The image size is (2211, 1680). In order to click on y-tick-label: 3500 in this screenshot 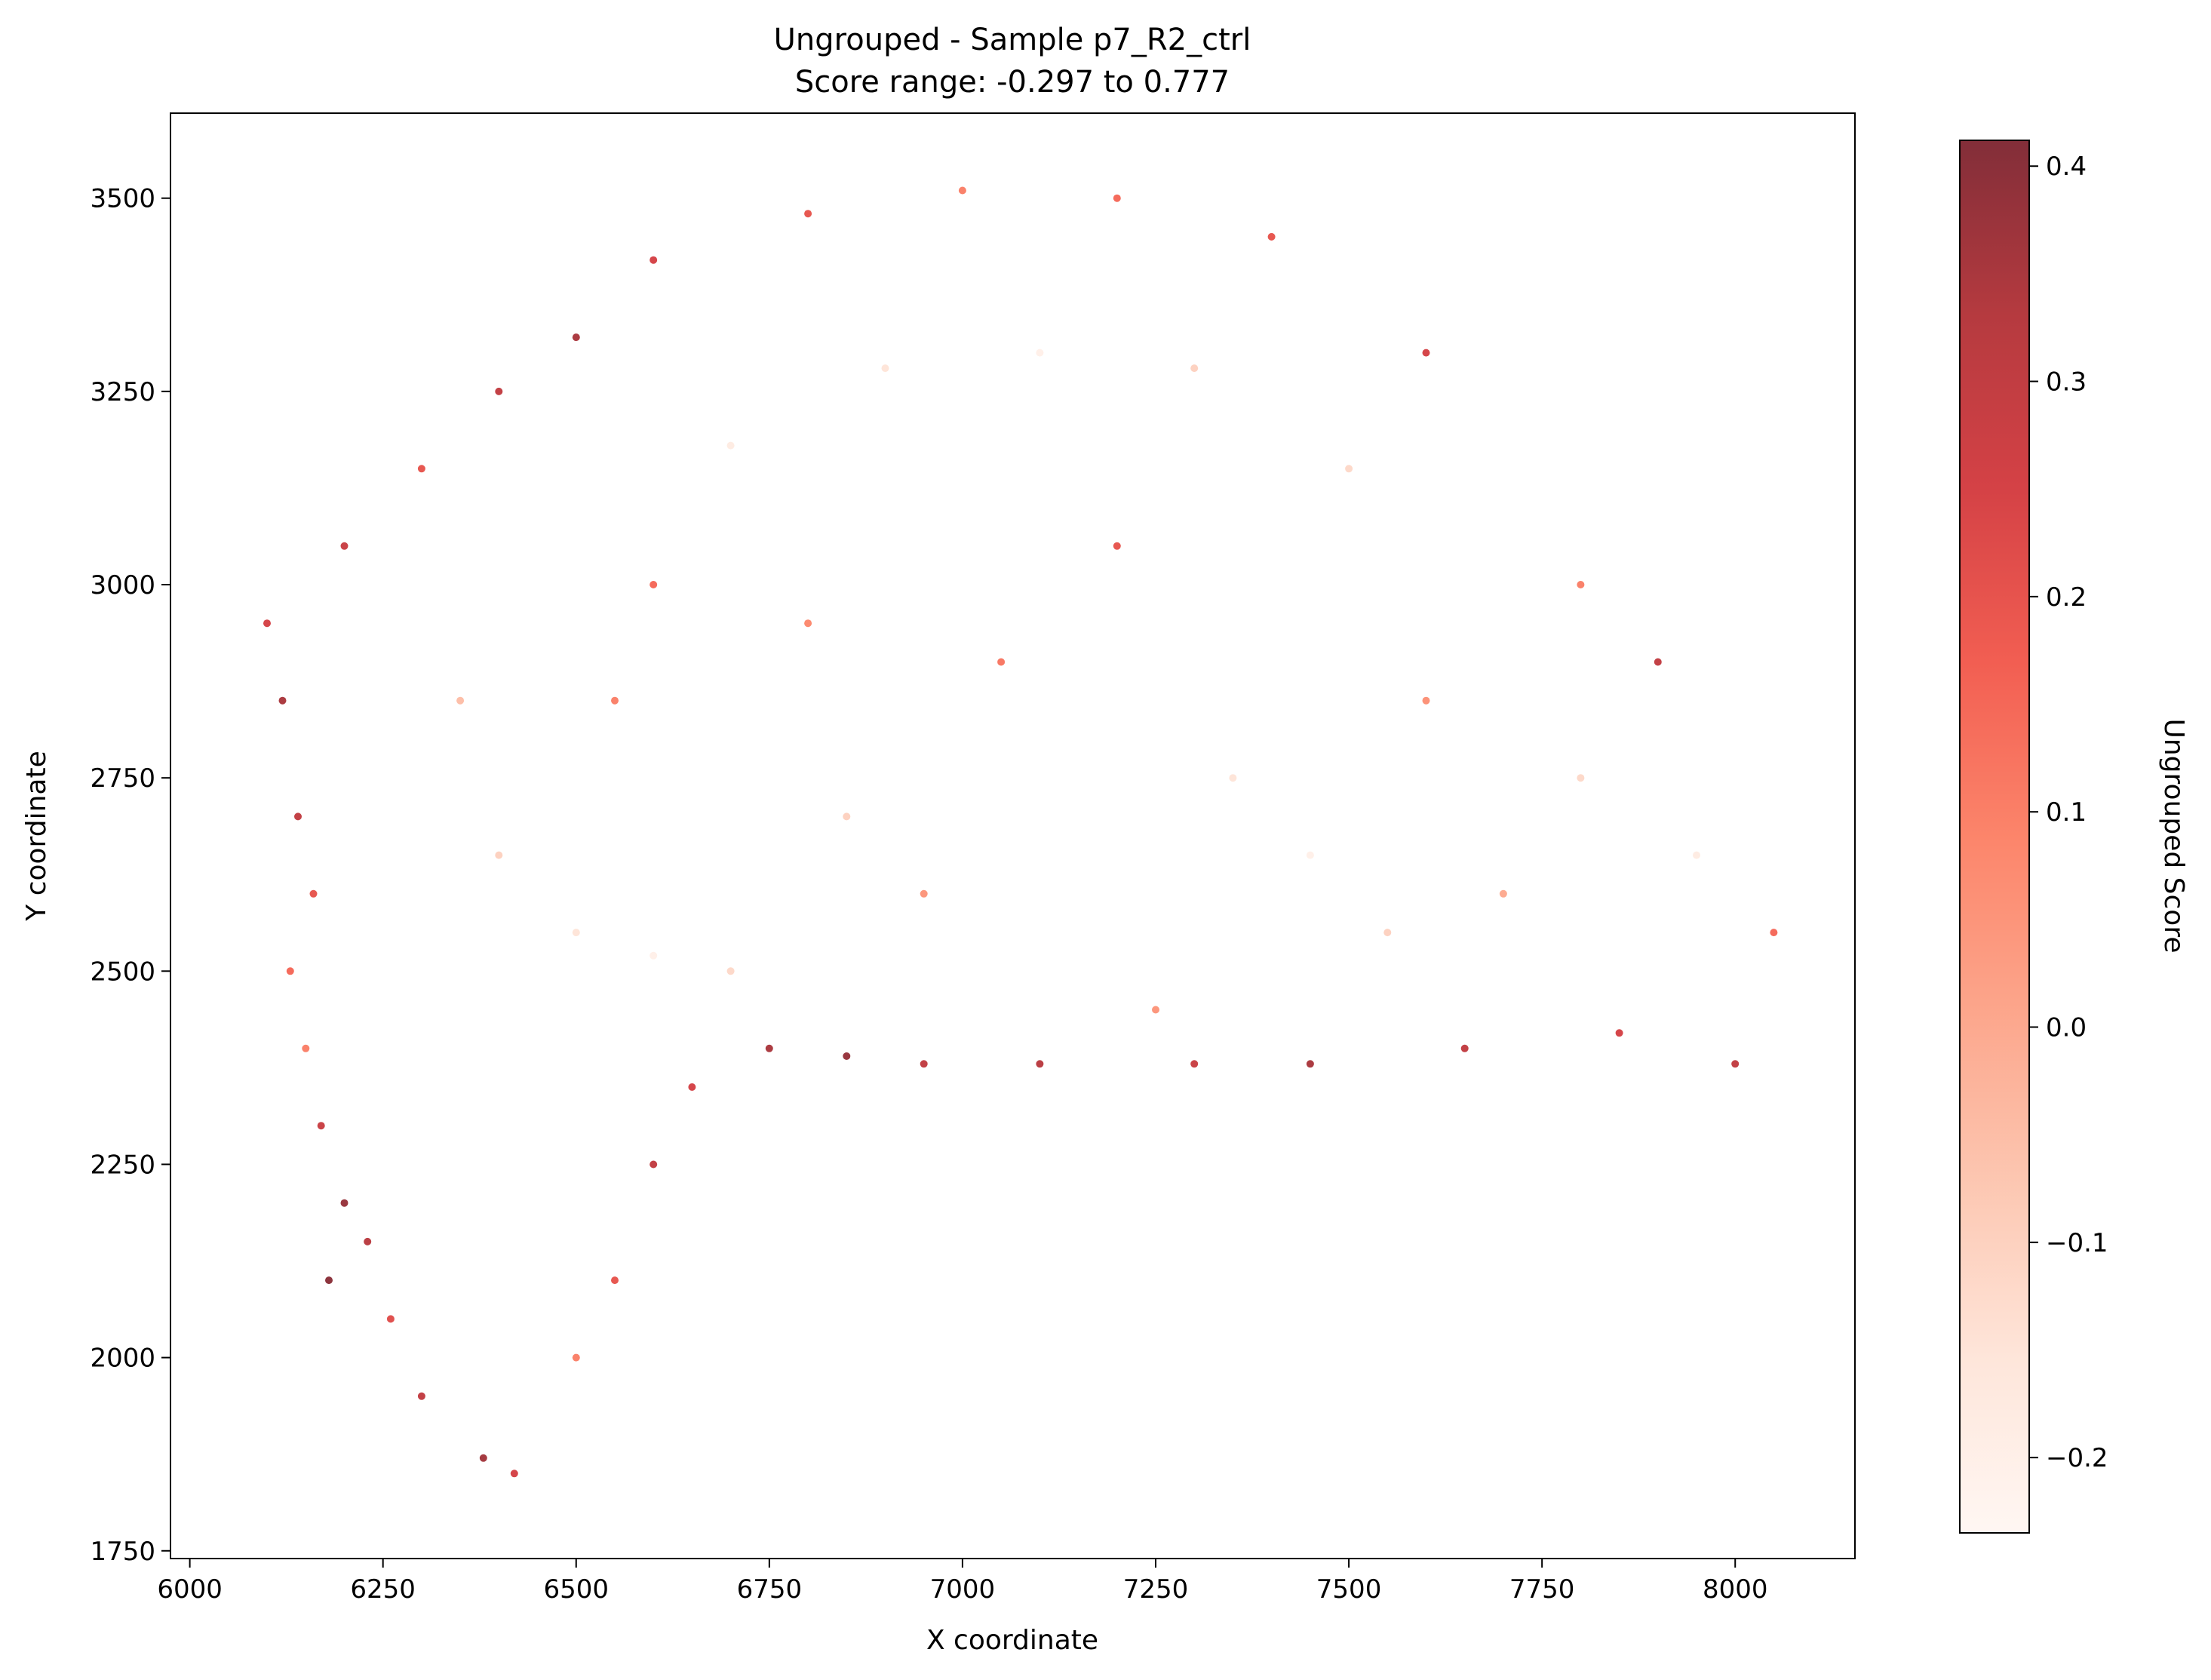, I will do `click(122, 199)`.